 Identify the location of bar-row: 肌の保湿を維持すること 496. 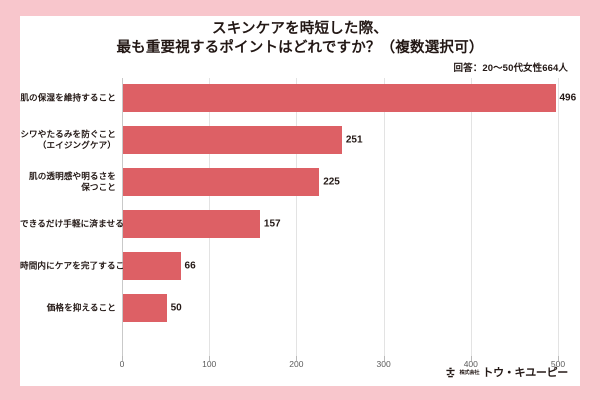
(300, 98).